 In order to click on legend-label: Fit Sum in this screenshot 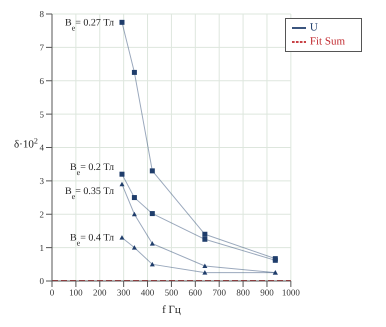, I will do `click(327, 42)`.